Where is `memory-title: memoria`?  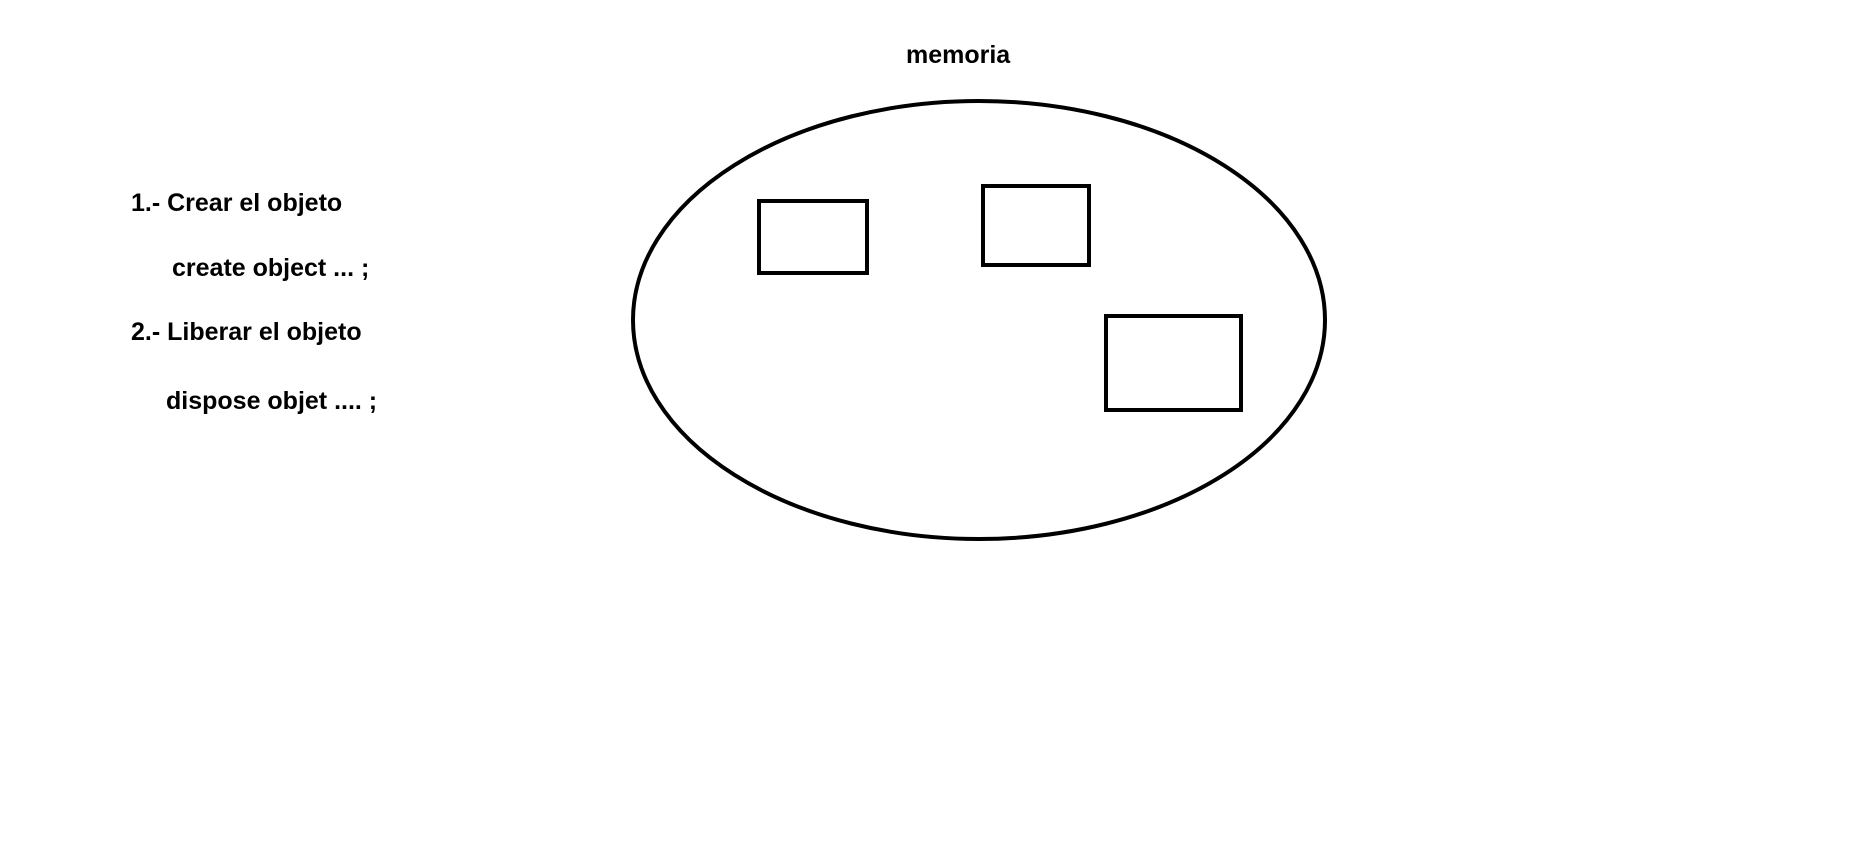
memory-title: memoria is located at coordinates (958, 55).